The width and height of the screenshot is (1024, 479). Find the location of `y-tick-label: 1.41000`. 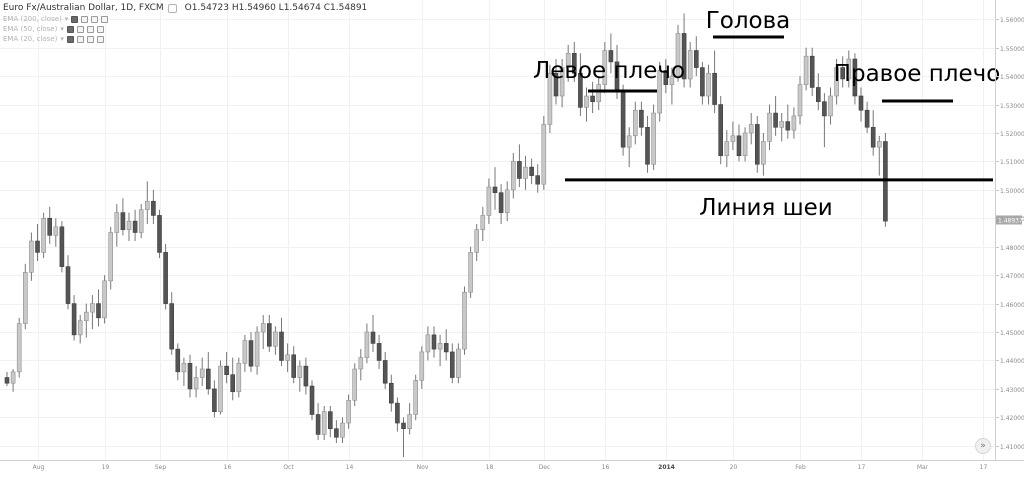

y-tick-label: 1.41000 is located at coordinates (1012, 447).